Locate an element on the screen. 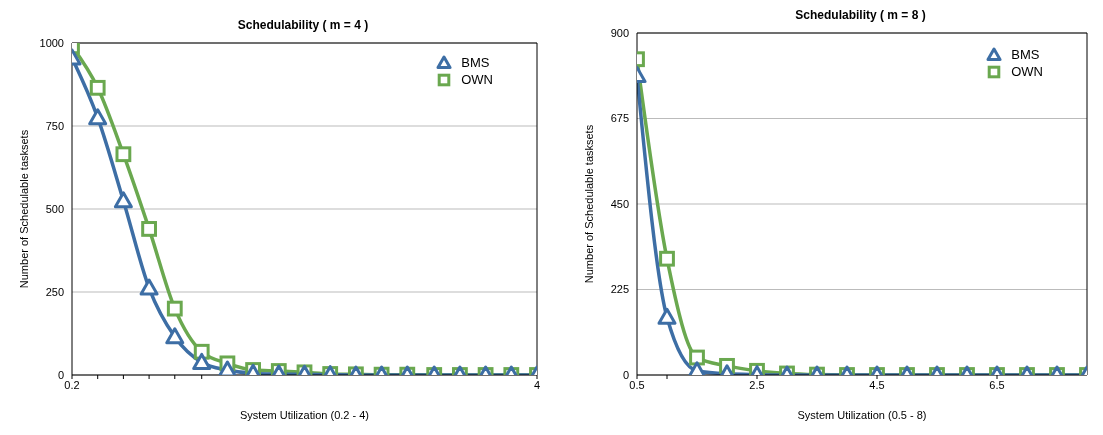  x-tick-label: 4 is located at coordinates (537, 384).